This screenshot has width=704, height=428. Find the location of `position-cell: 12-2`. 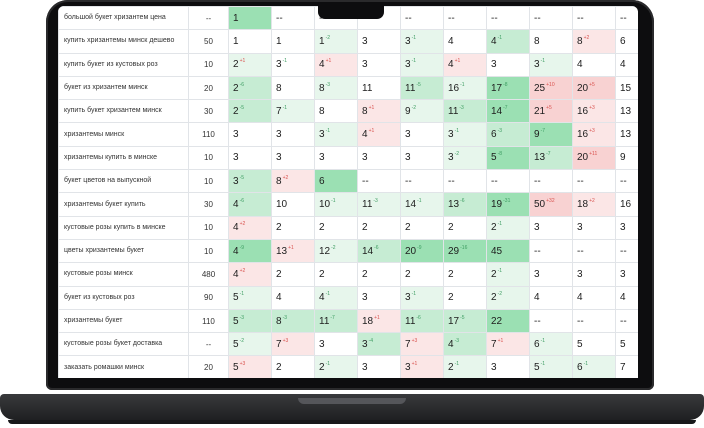

position-cell: 12-2 is located at coordinates (336, 251).